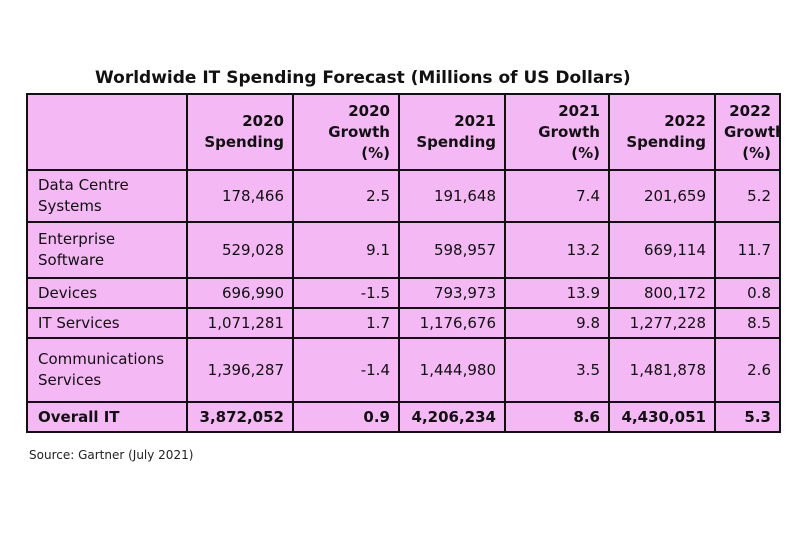  I want to click on table-cell: 1,481,878, so click(662, 370).